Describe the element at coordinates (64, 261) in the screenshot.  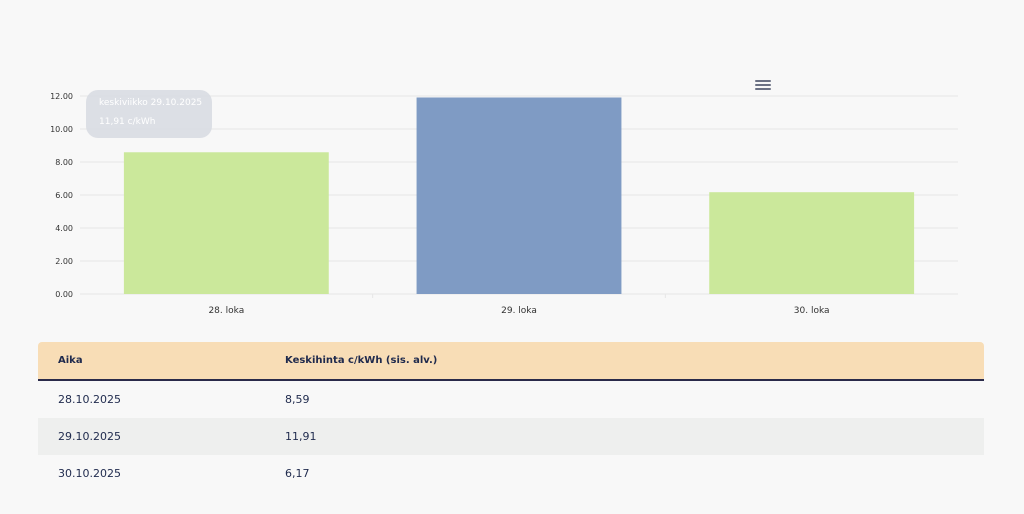
I see `y-tick-label: 2.00` at that location.